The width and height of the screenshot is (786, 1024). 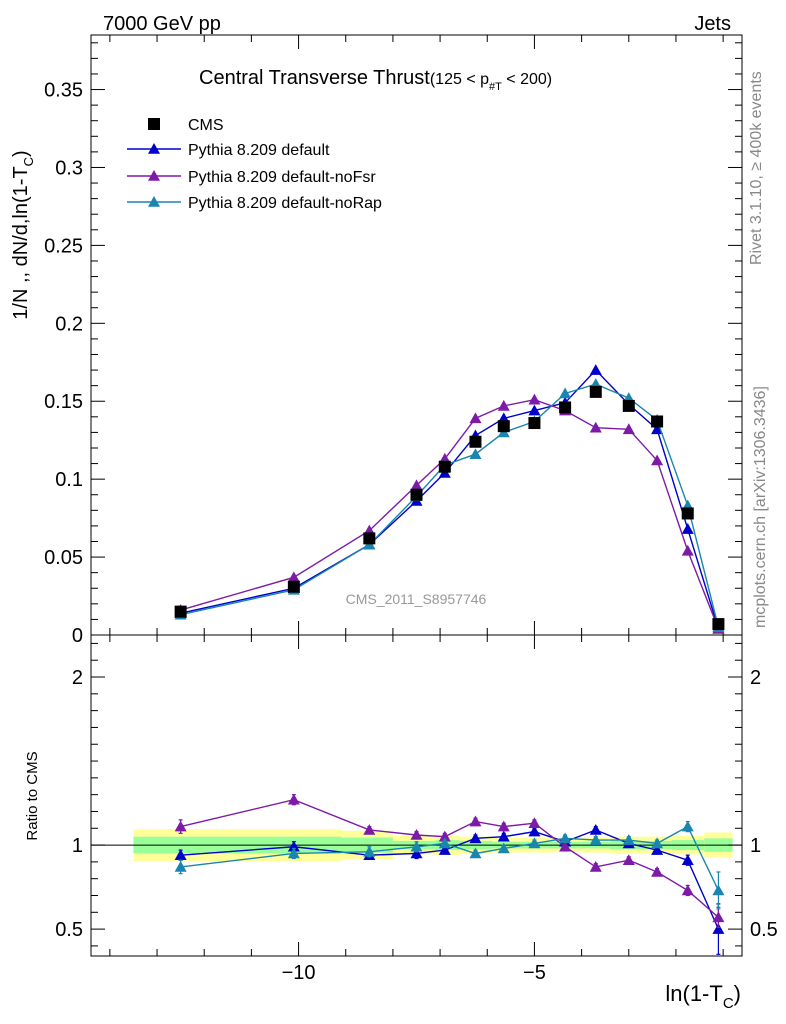 What do you see at coordinates (534, 973) in the screenshot?
I see `x-tick-label: −5` at bounding box center [534, 973].